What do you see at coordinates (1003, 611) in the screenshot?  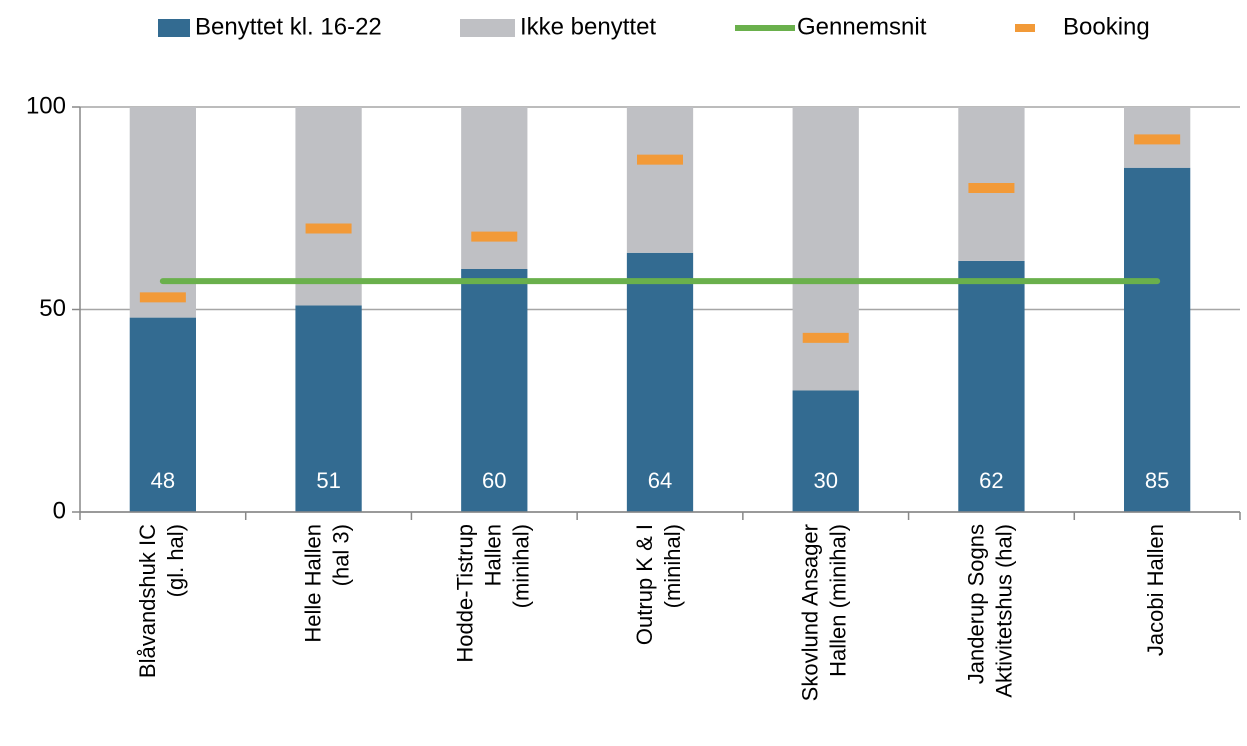 I see `label-line: Aktivitetshus (hal)` at bounding box center [1003, 611].